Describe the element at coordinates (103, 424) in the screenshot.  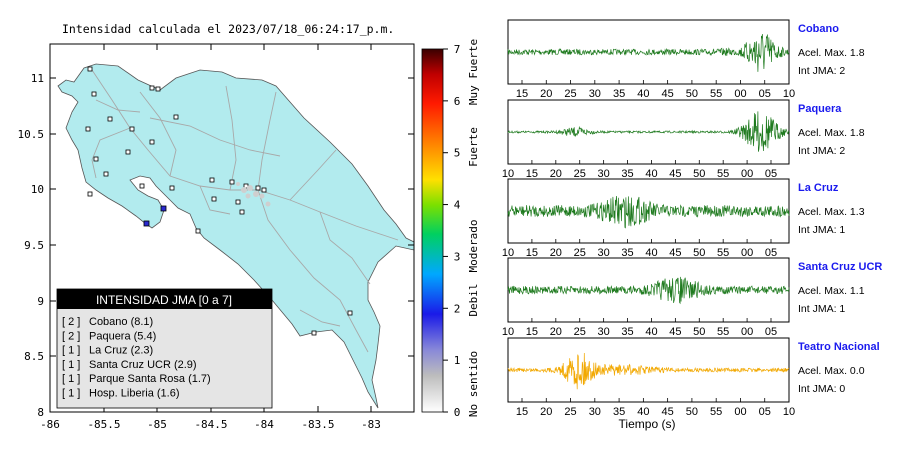
I see `lon-tick-label: -85.5` at that location.